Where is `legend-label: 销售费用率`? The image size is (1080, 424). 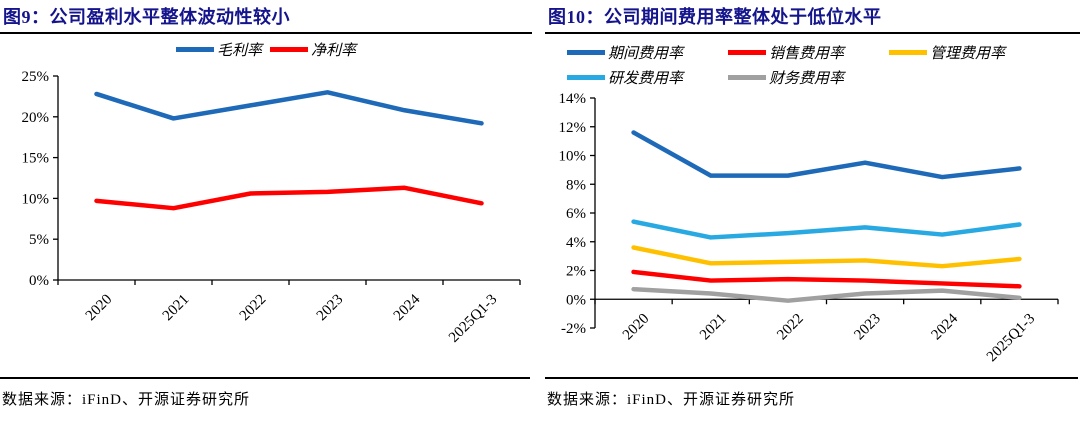
legend-label: 销售费用率 is located at coordinates (807, 54).